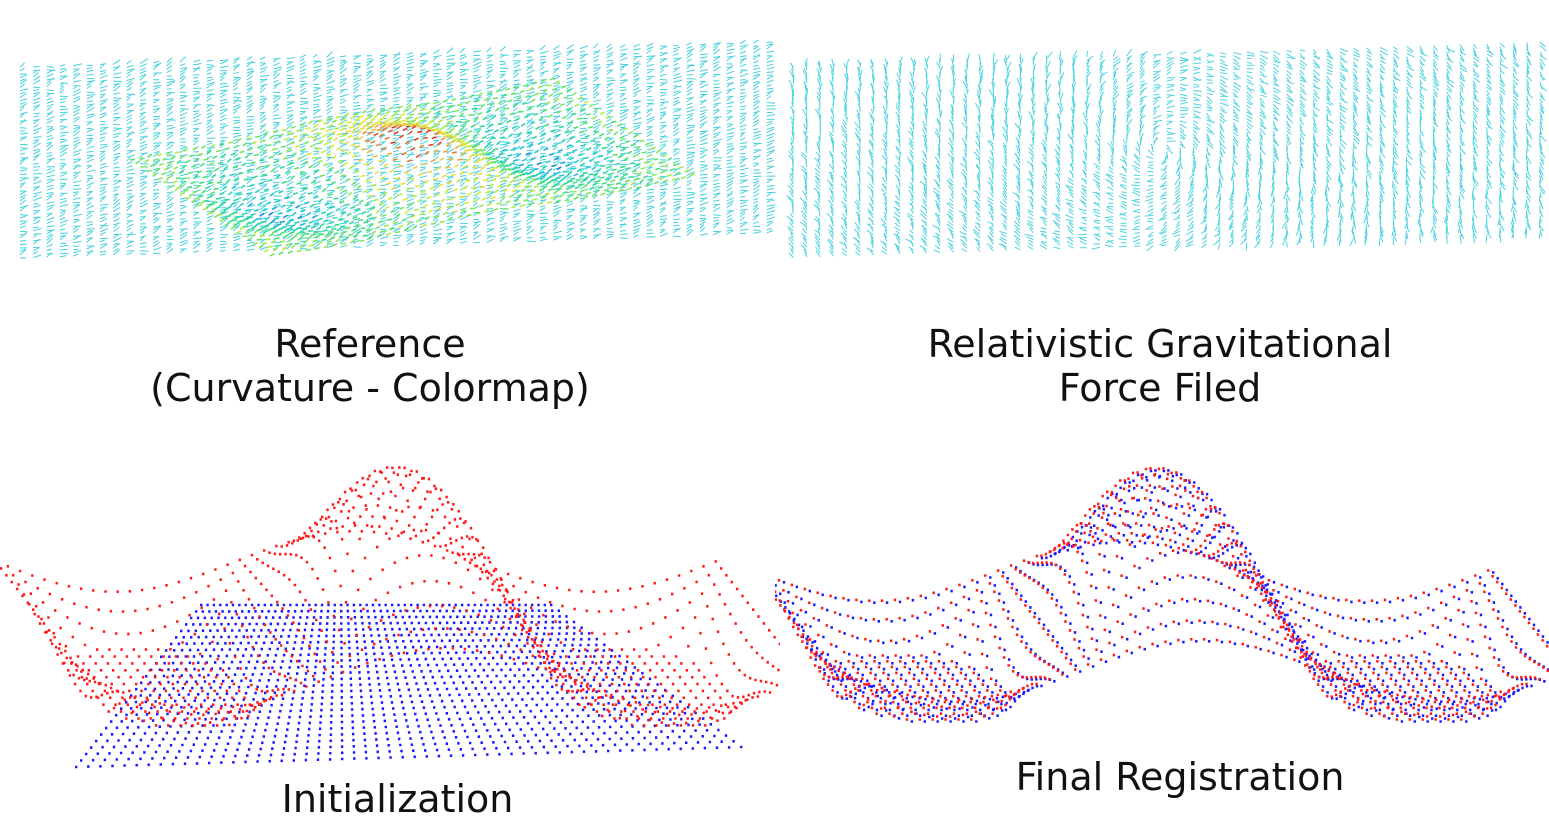  I want to click on initialization-caption-line1: Initialization, so click(397, 799).